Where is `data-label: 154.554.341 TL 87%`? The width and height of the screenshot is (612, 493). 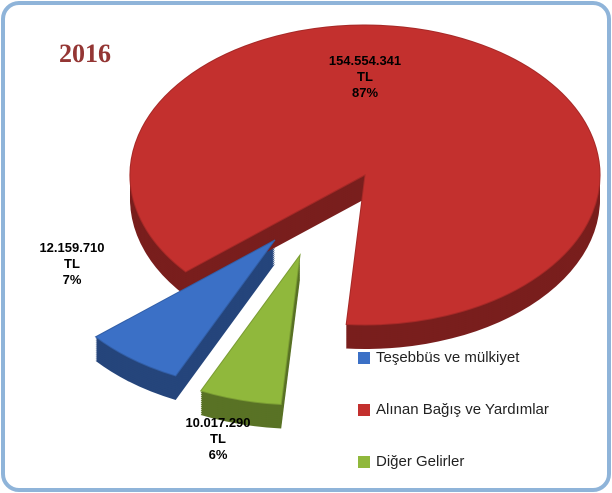
data-label: 154.554.341 TL 87% is located at coordinates (365, 76).